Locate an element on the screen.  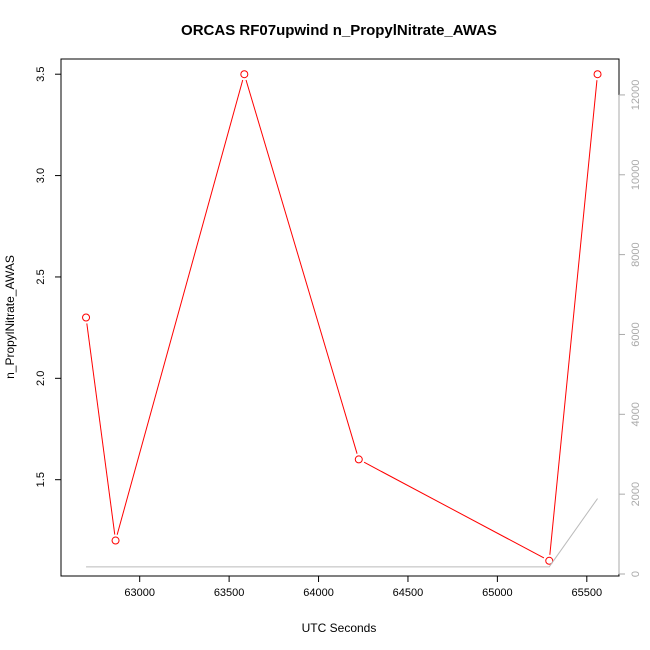
x-tick-label: 63000 is located at coordinates (139, 593).